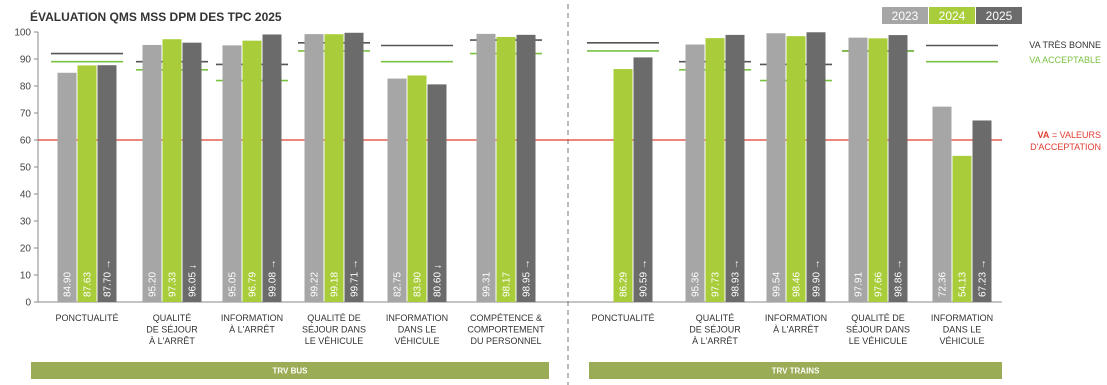 Image resolution: width=1107 pixels, height=385 pixels. Describe the element at coordinates (26, 114) in the screenshot. I see `y-tick-label: 70` at that location.